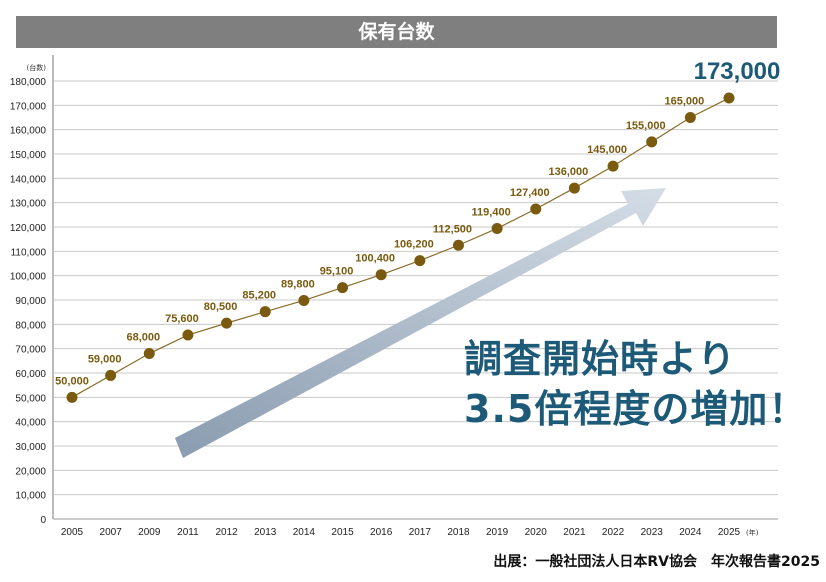 The height and width of the screenshot is (582, 826). I want to click on data-label: 136,000, so click(569, 172).